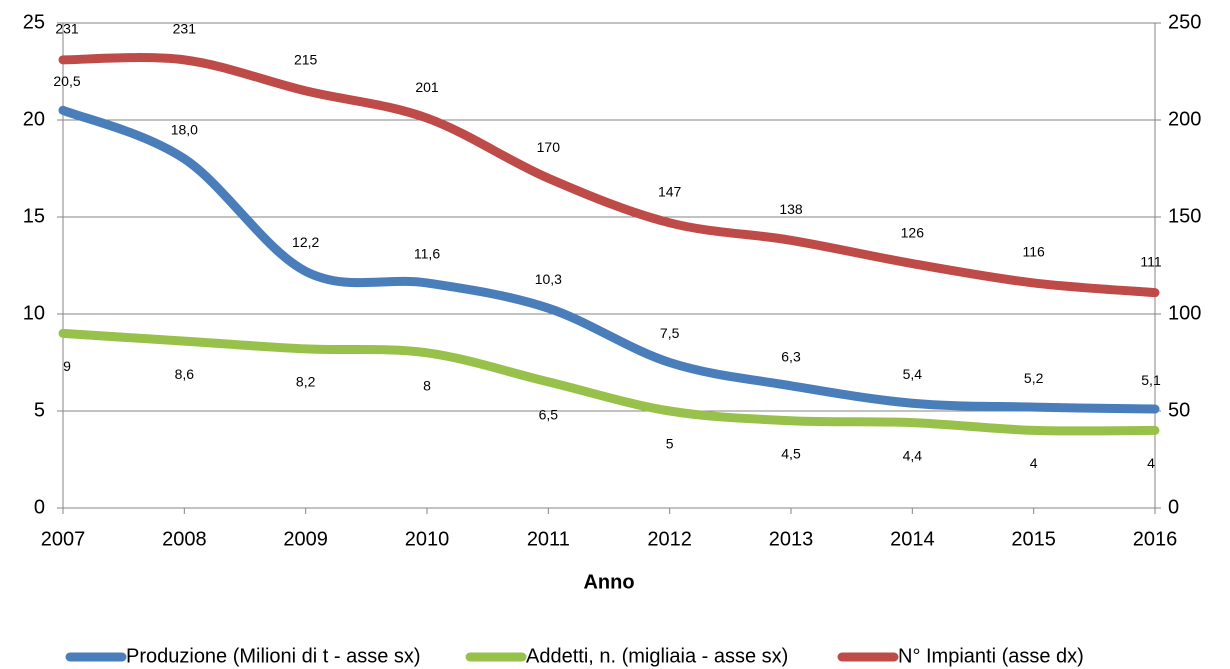 This screenshot has width=1230, height=669. I want to click on x-tick-label: 2016, so click(1155, 539).